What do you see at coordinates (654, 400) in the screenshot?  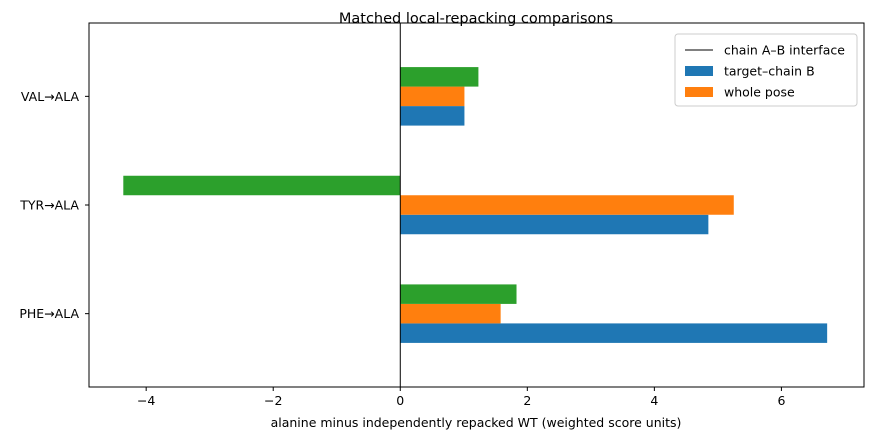 I see `x-tick-label: 4` at bounding box center [654, 400].